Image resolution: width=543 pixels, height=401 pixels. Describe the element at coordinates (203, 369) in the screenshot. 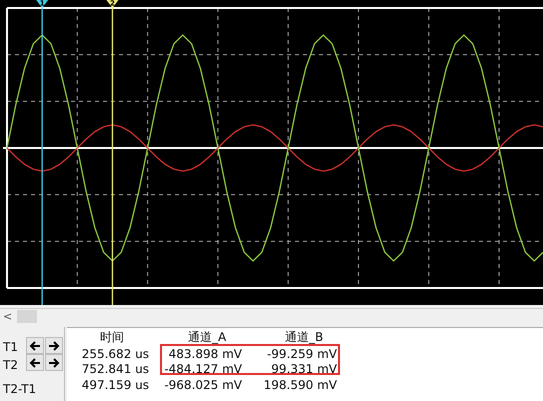

I see `text: -484.127 mV` at that location.